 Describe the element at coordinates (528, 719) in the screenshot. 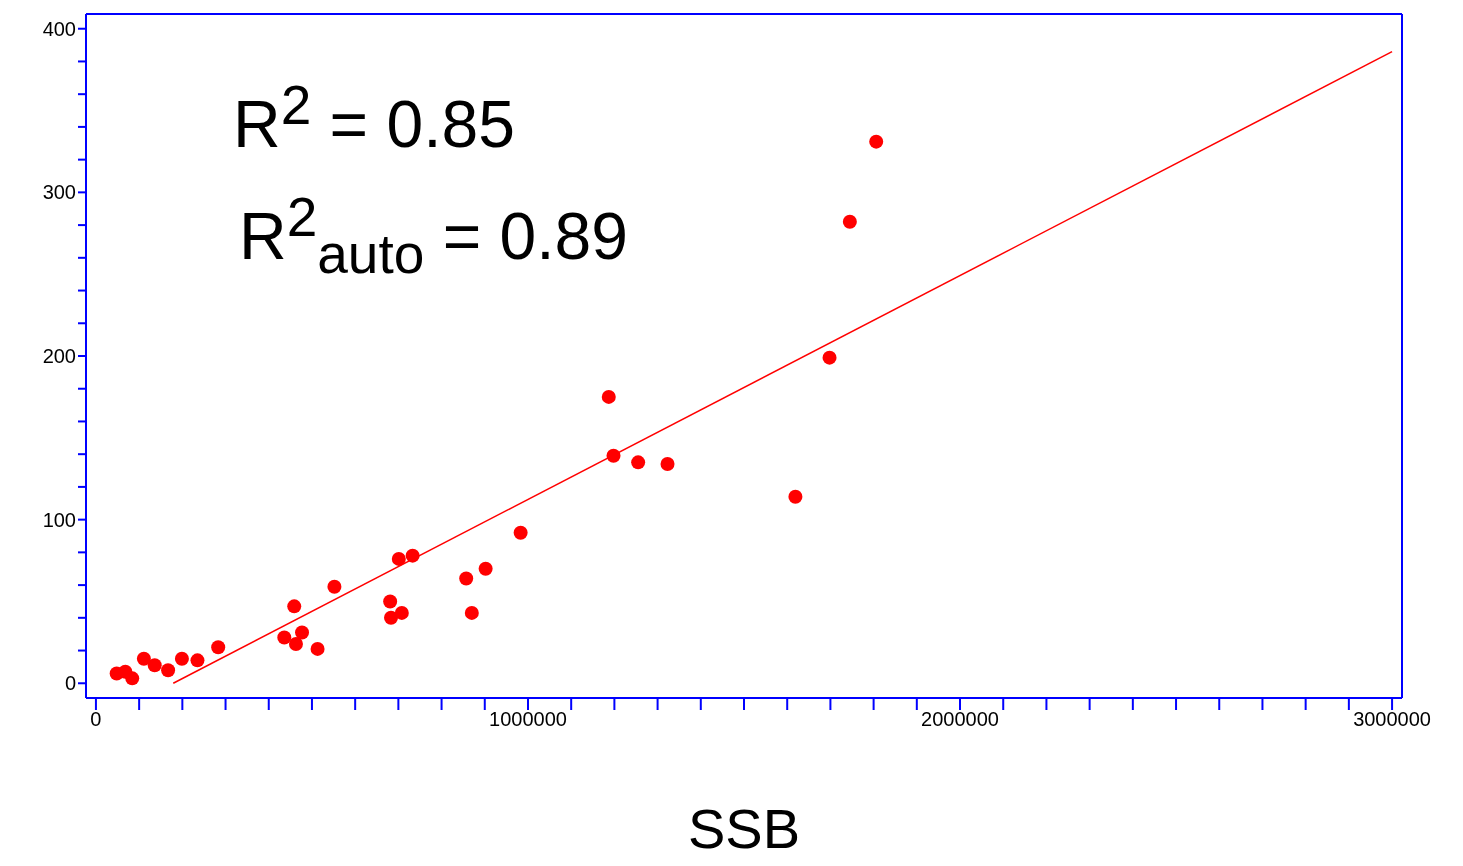

I see `x-tick-label: 1000000` at that location.